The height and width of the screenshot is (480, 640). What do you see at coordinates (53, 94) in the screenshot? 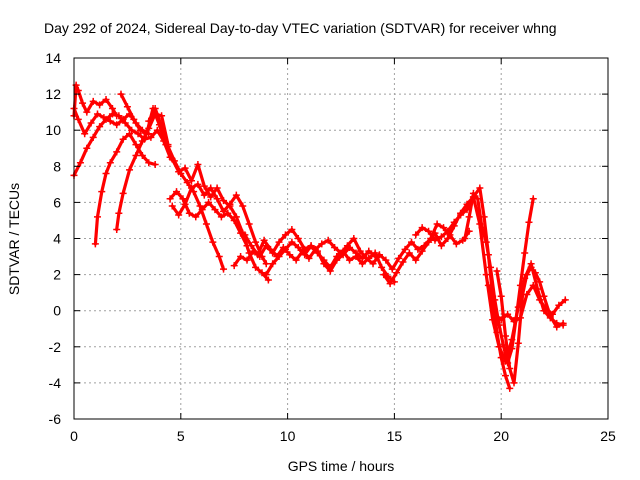
I see `y-tick-label: 12` at bounding box center [53, 94].